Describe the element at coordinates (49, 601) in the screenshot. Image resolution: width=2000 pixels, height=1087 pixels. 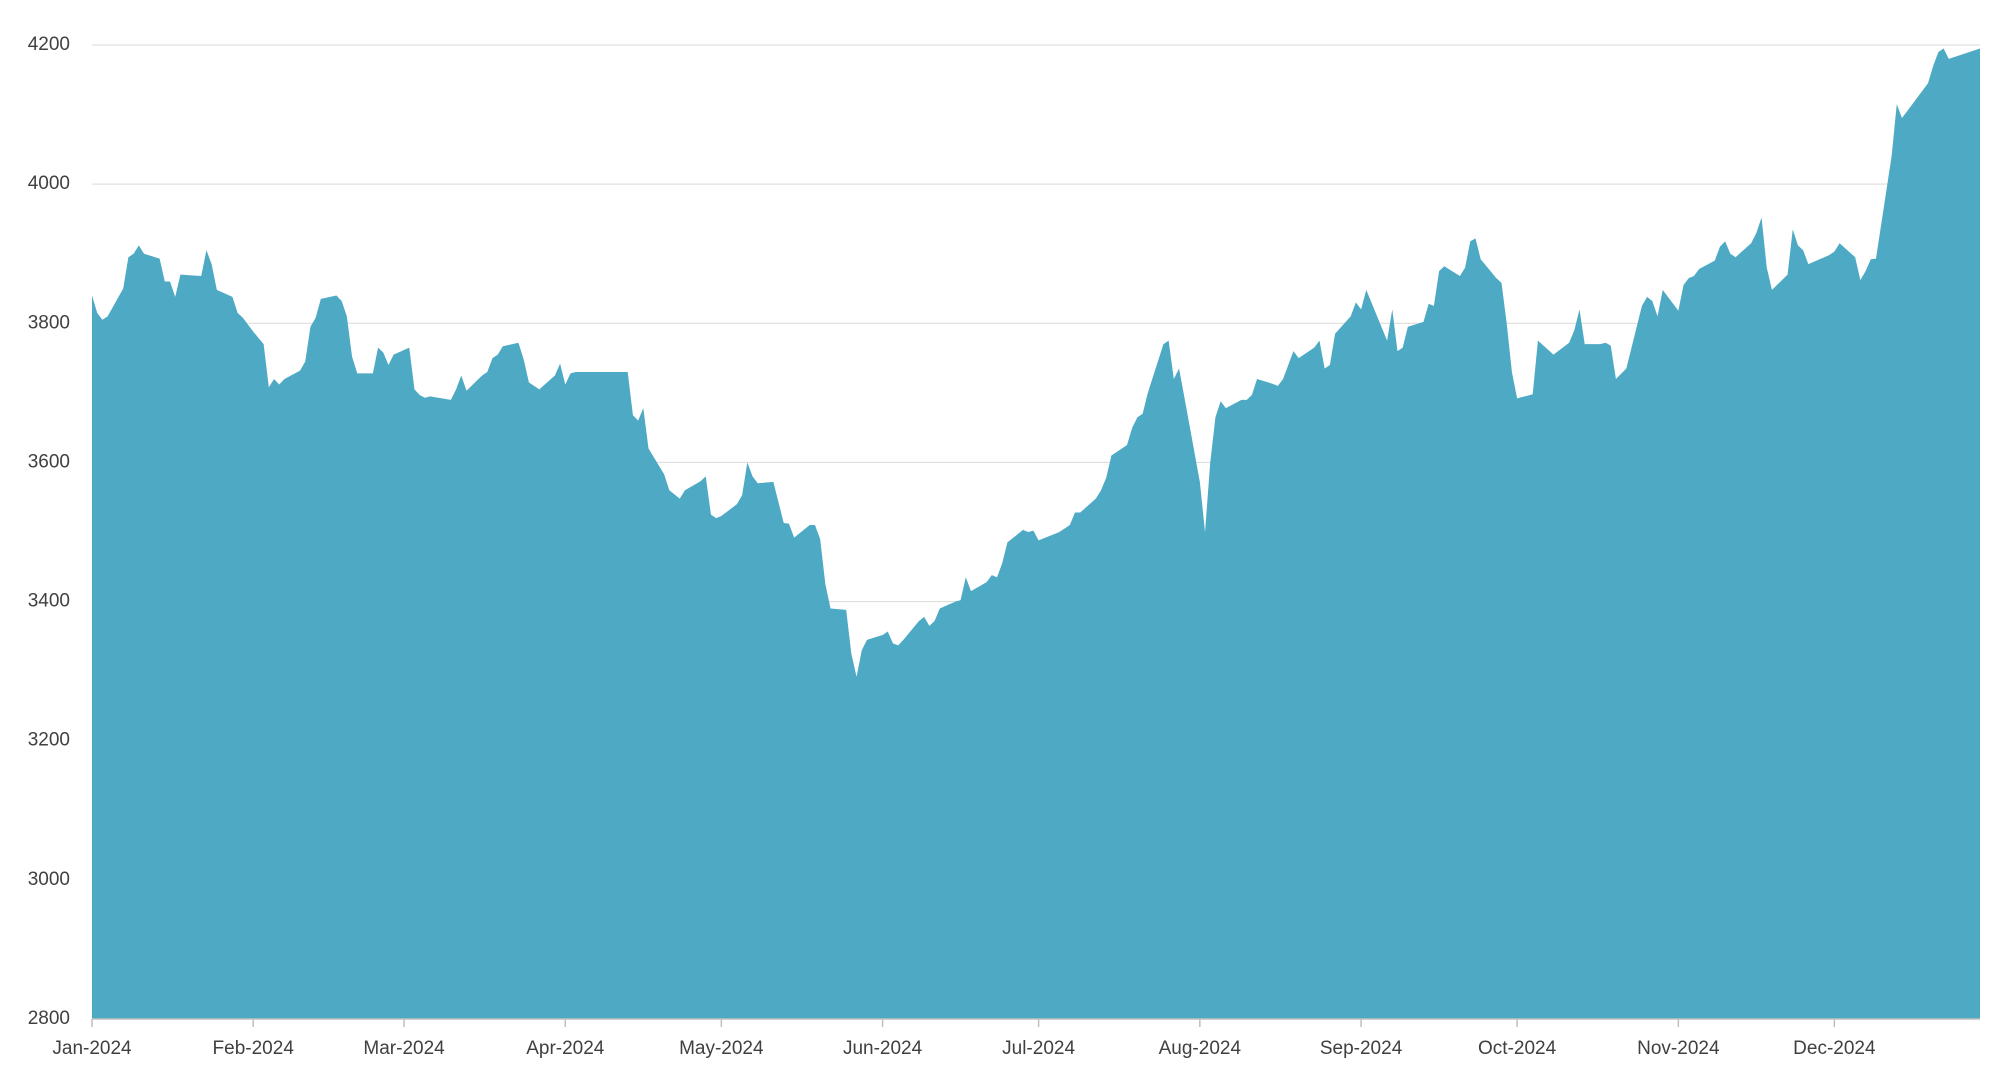
I see `y-tick-label: 3400` at that location.